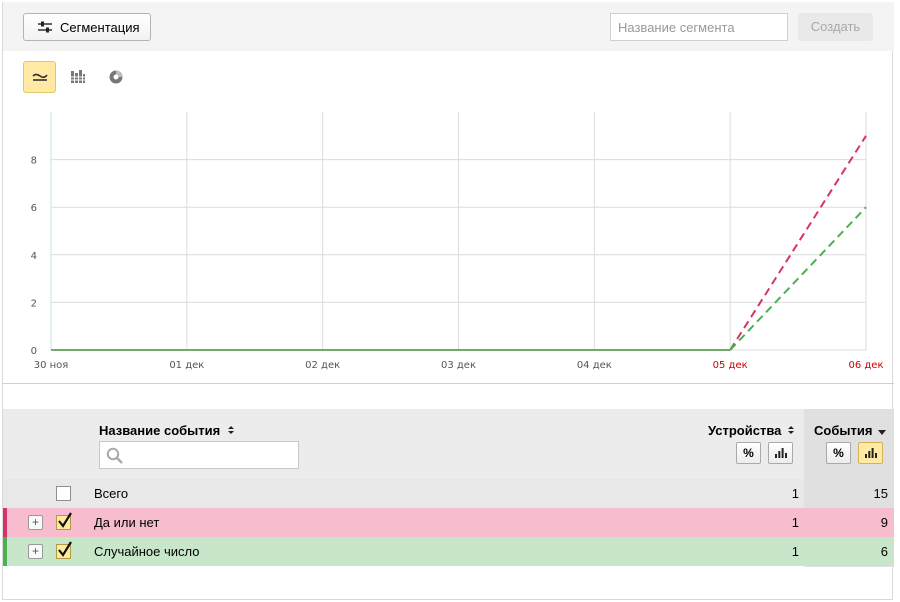  Describe the element at coordinates (448, 522) in the screenshot. I see `table-row: + Да или нет 1 9` at that location.